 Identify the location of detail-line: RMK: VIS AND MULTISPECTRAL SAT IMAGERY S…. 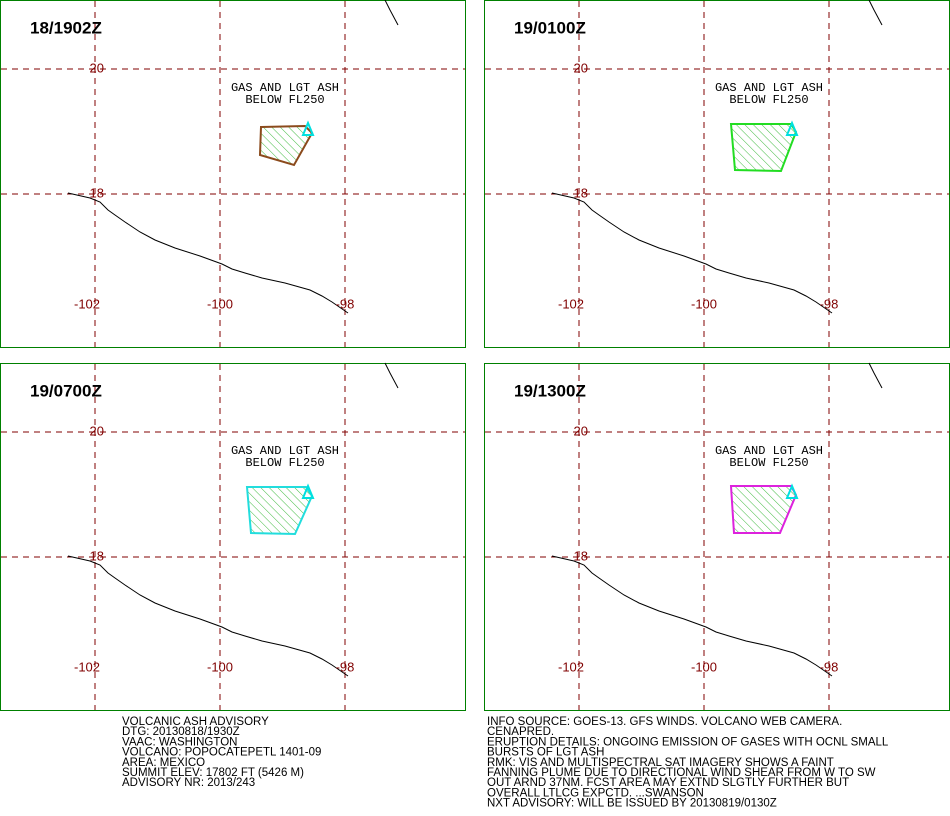
(660, 763).